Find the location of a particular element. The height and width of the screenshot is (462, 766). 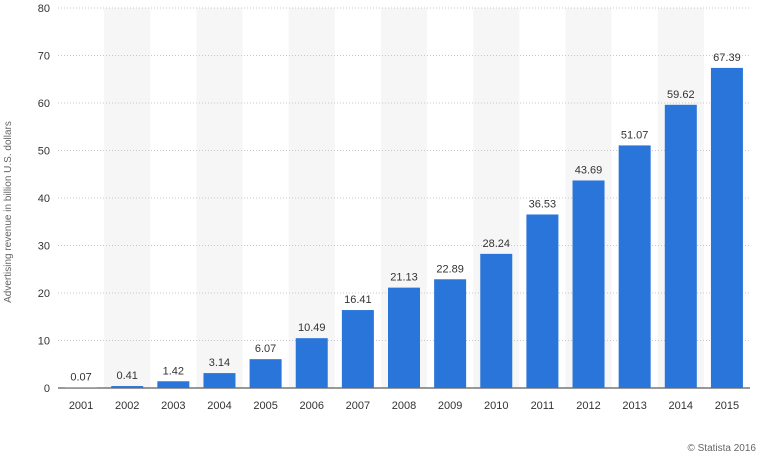

x-tick-label: 2010 is located at coordinates (496, 406).